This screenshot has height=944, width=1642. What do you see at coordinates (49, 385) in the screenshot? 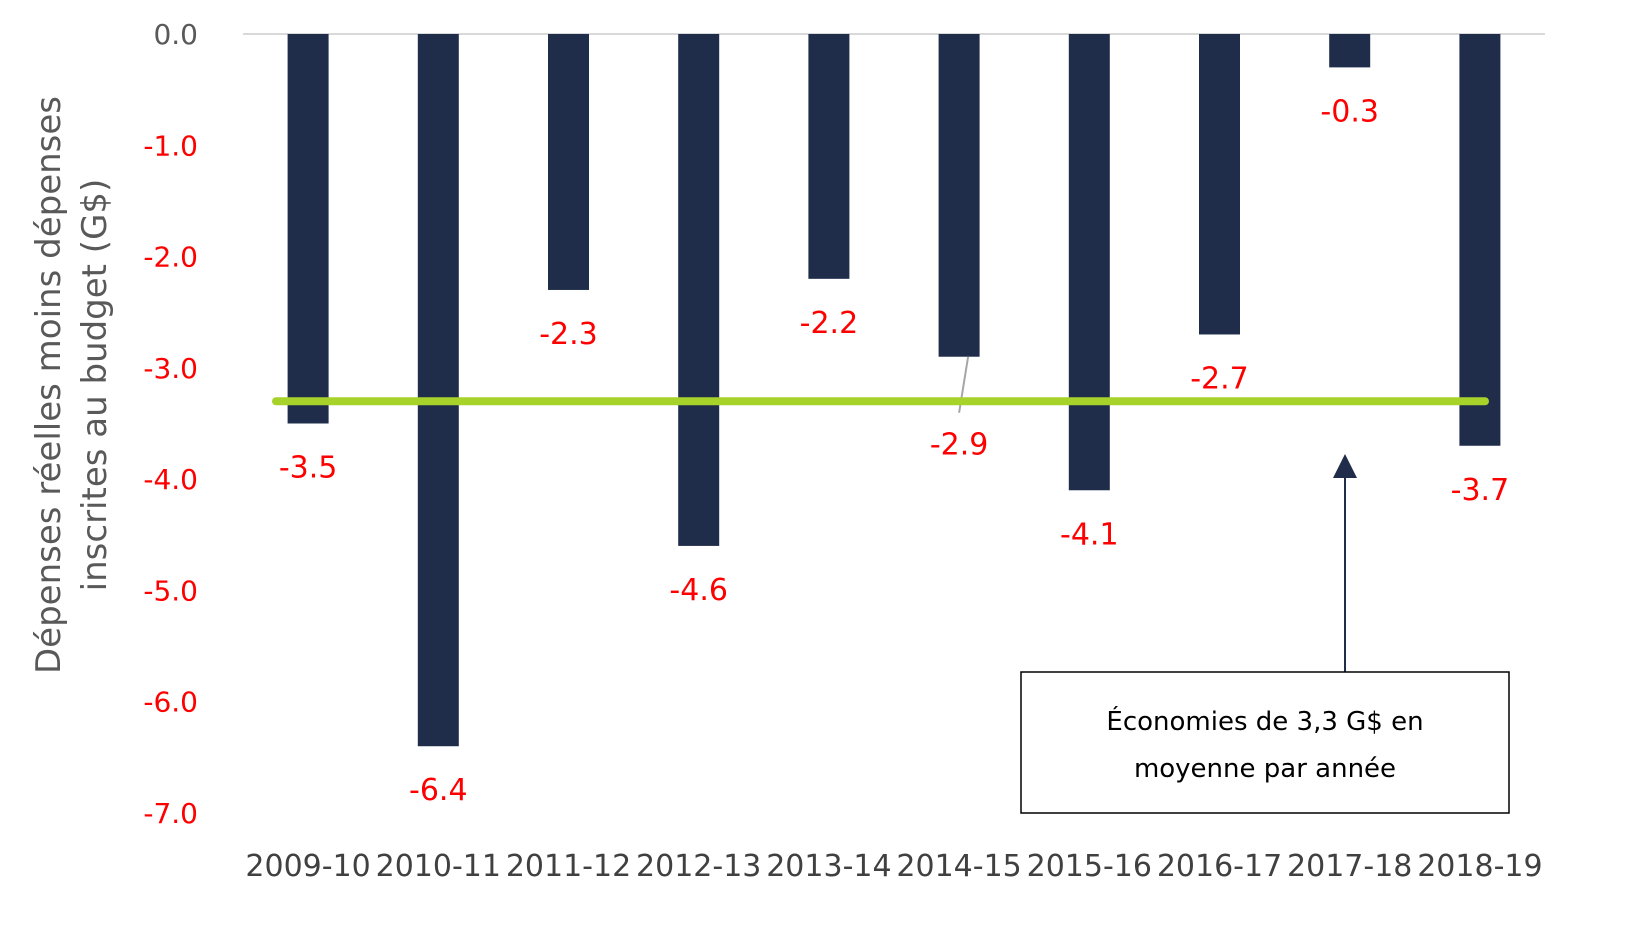
I see `y-axis-title-line-1: Dépenses réelles moins dépenses` at bounding box center [49, 385].